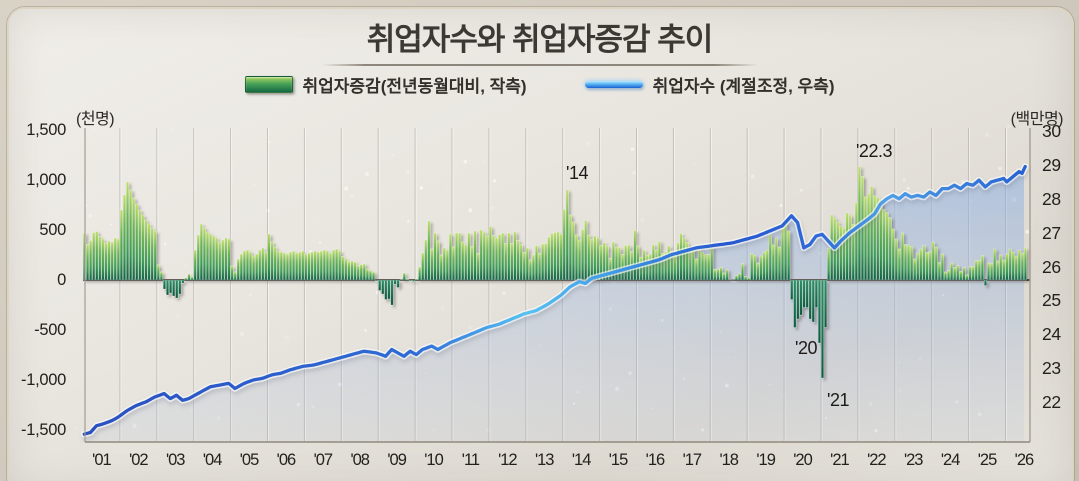 This screenshot has width=1079, height=481. I want to click on x-tick-2024: '24, so click(950, 460).